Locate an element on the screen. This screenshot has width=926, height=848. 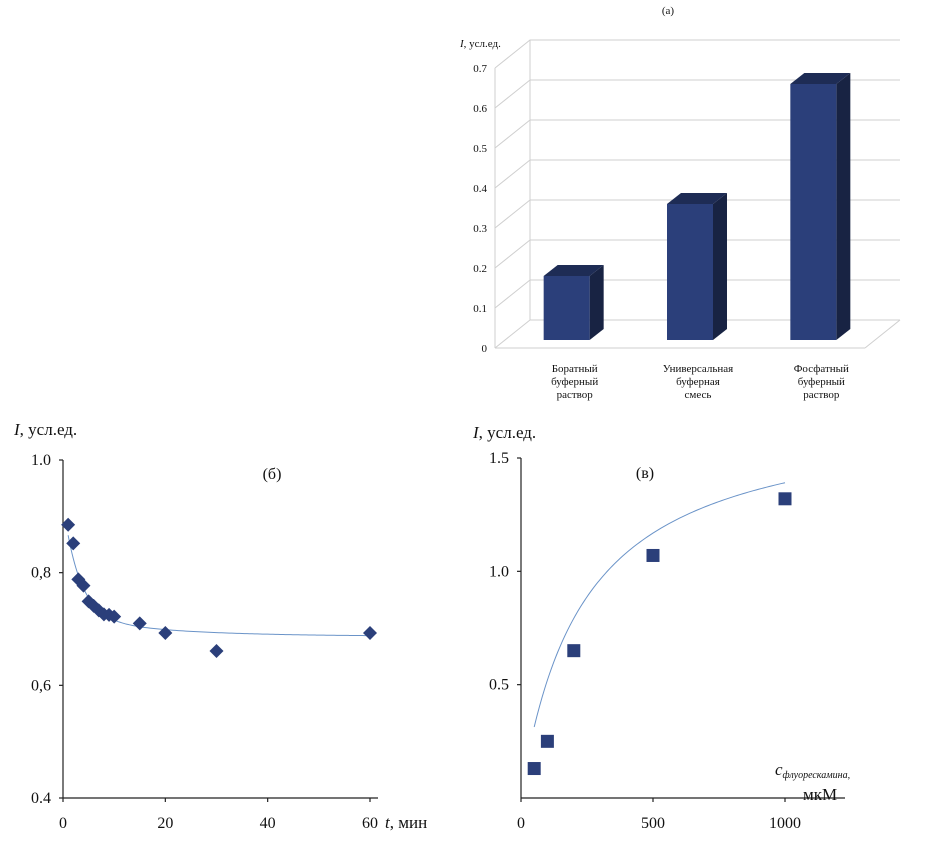
floor-right-edge is located at coordinates (882, 334).